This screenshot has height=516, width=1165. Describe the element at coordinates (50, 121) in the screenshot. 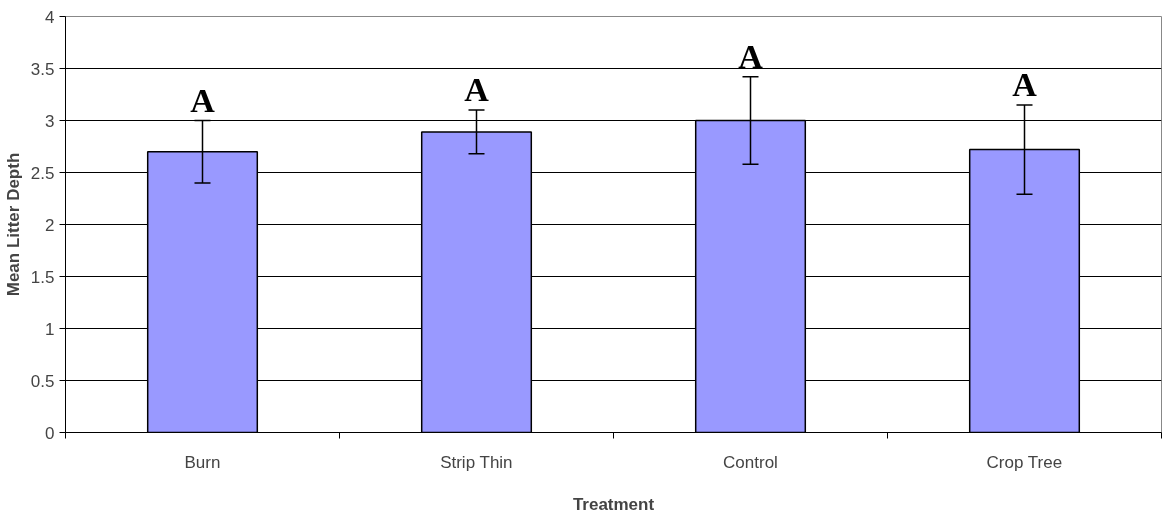

I see `y-tick-label: 3` at that location.